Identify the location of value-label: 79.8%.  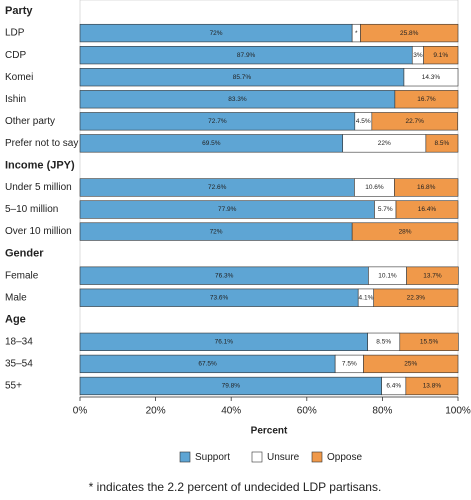
(231, 386).